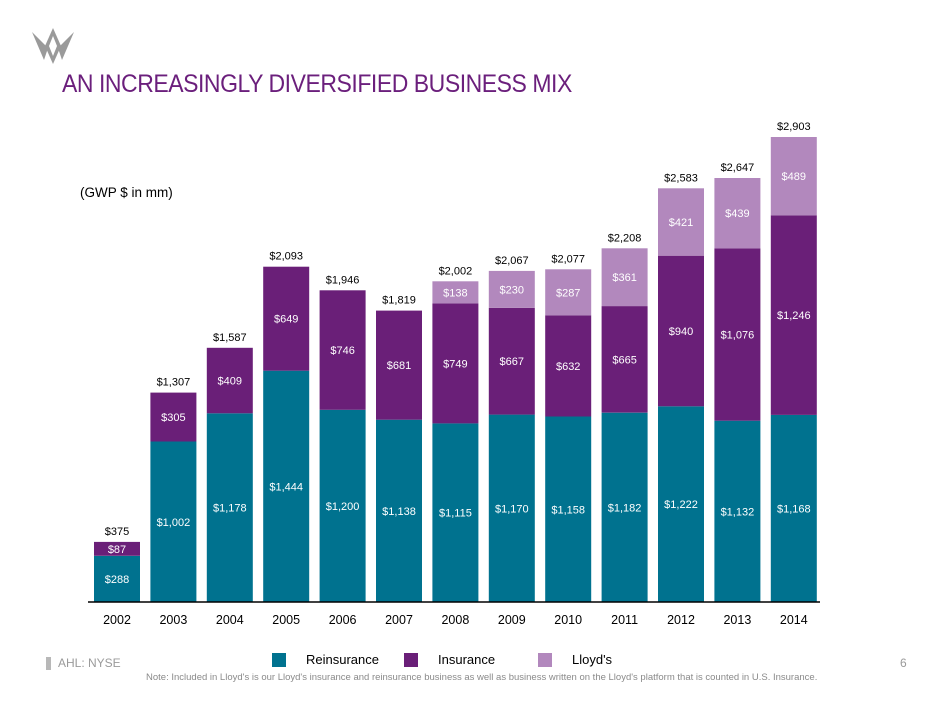  Describe the element at coordinates (48, 663) in the screenshot. I see `ticker-bar` at that location.